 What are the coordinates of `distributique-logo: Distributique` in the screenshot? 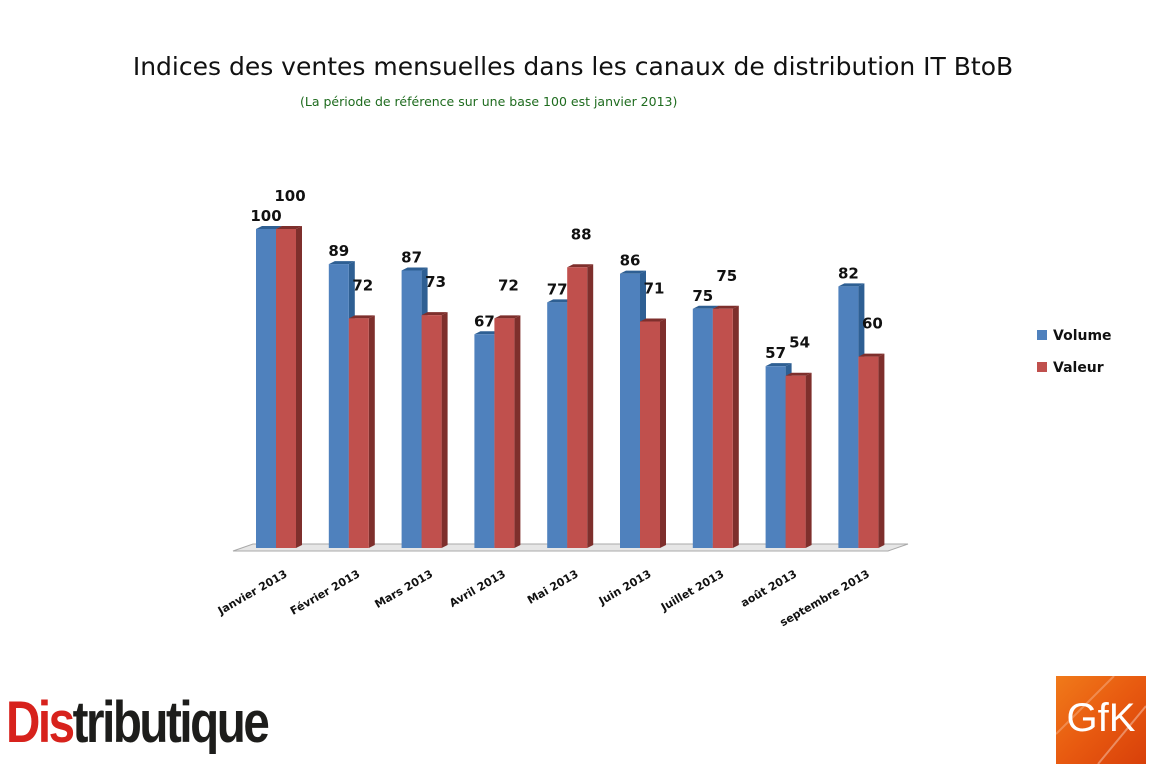 It's located at (138, 723).